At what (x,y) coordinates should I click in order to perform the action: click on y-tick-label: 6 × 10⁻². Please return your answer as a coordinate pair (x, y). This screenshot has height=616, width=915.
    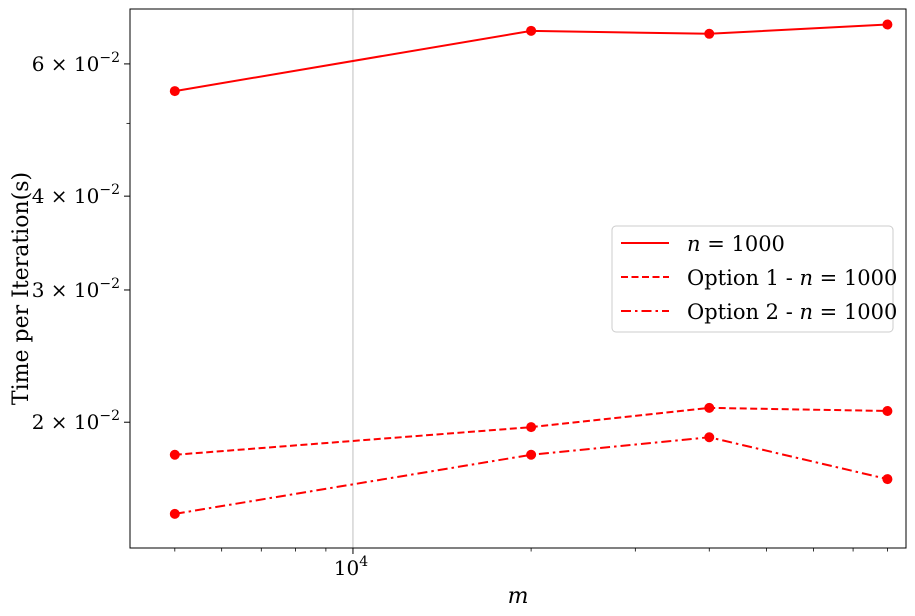
    Looking at the image, I should click on (76, 63).